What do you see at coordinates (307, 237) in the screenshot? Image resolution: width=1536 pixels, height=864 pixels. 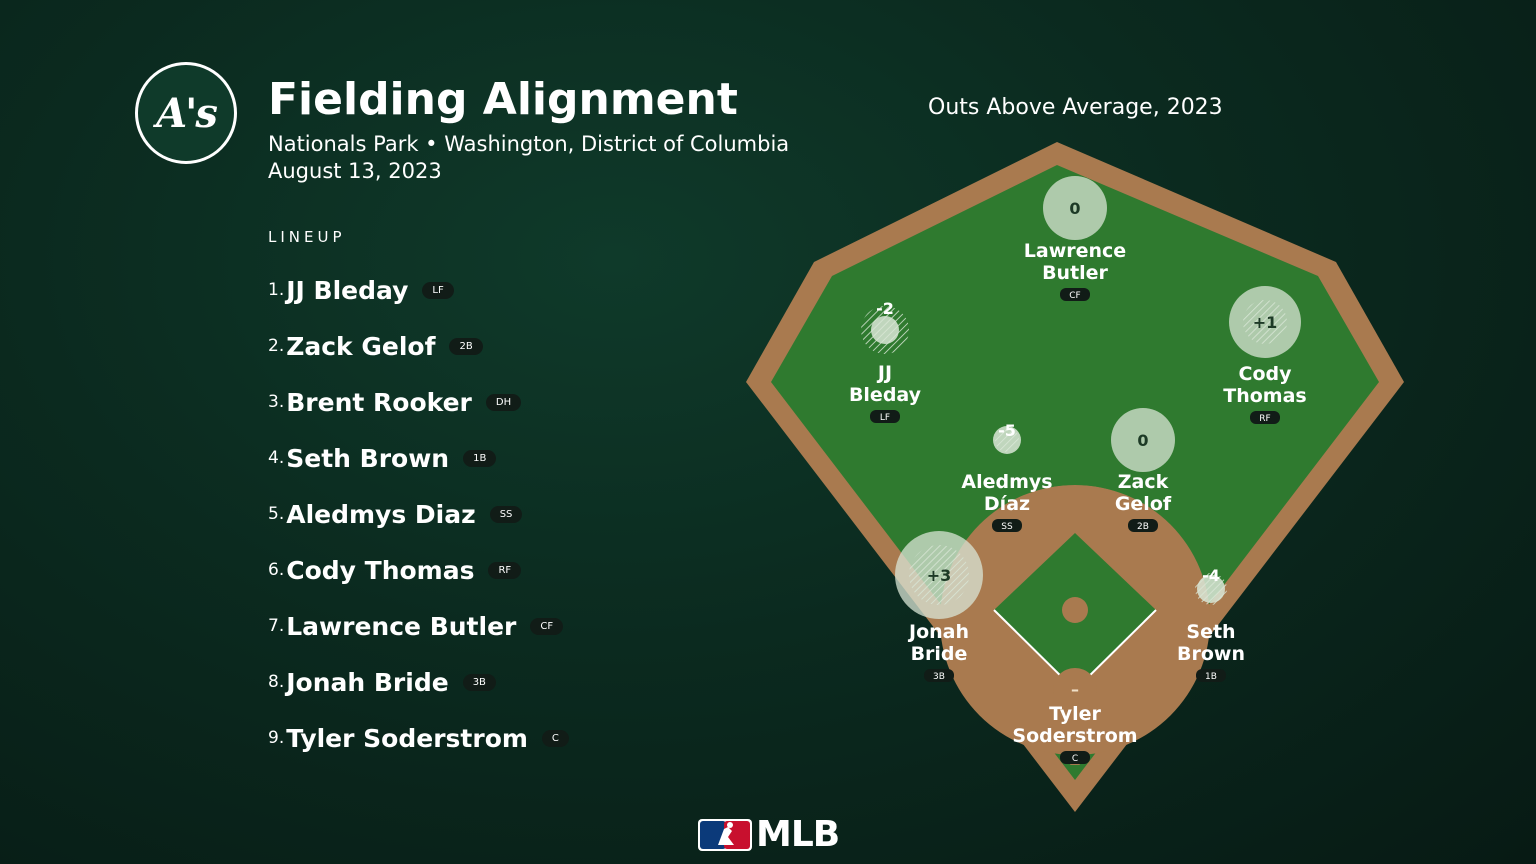 I see `lineup-label: LINEUP` at bounding box center [307, 237].